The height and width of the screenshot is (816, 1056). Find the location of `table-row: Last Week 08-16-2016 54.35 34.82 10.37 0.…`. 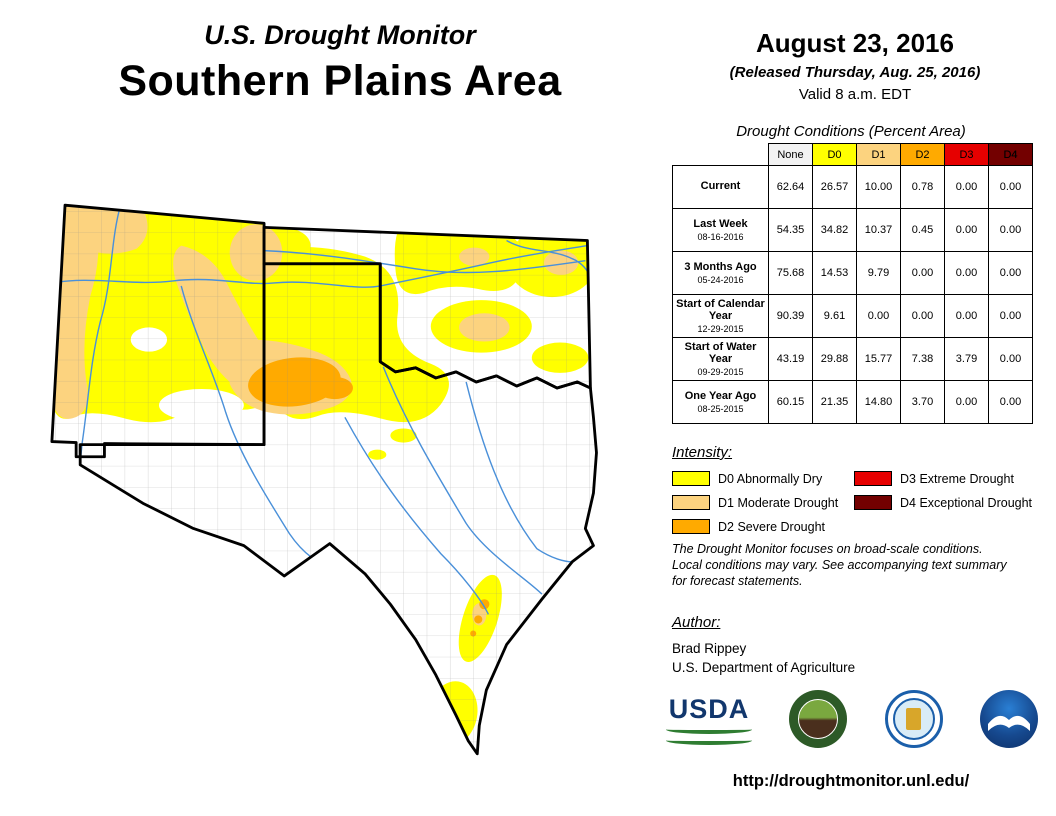

table-row: Last Week 08-16-2016 54.35 34.82 10.37 0.… is located at coordinates (852, 230).